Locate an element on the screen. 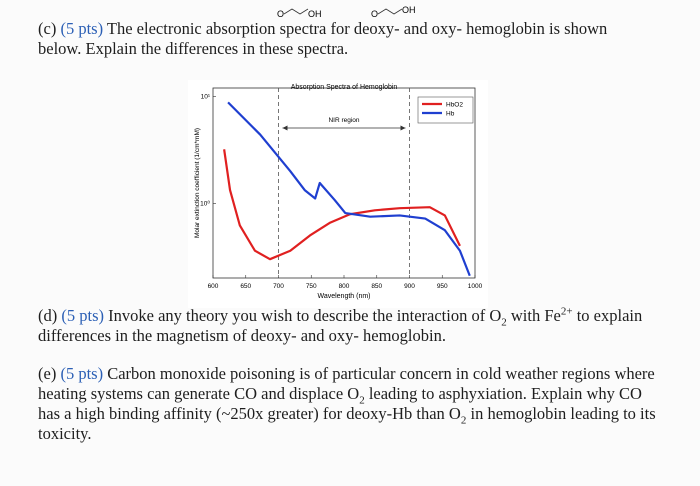 This screenshot has height=486, width=700. y-tick-label: 10¹ is located at coordinates (206, 96).